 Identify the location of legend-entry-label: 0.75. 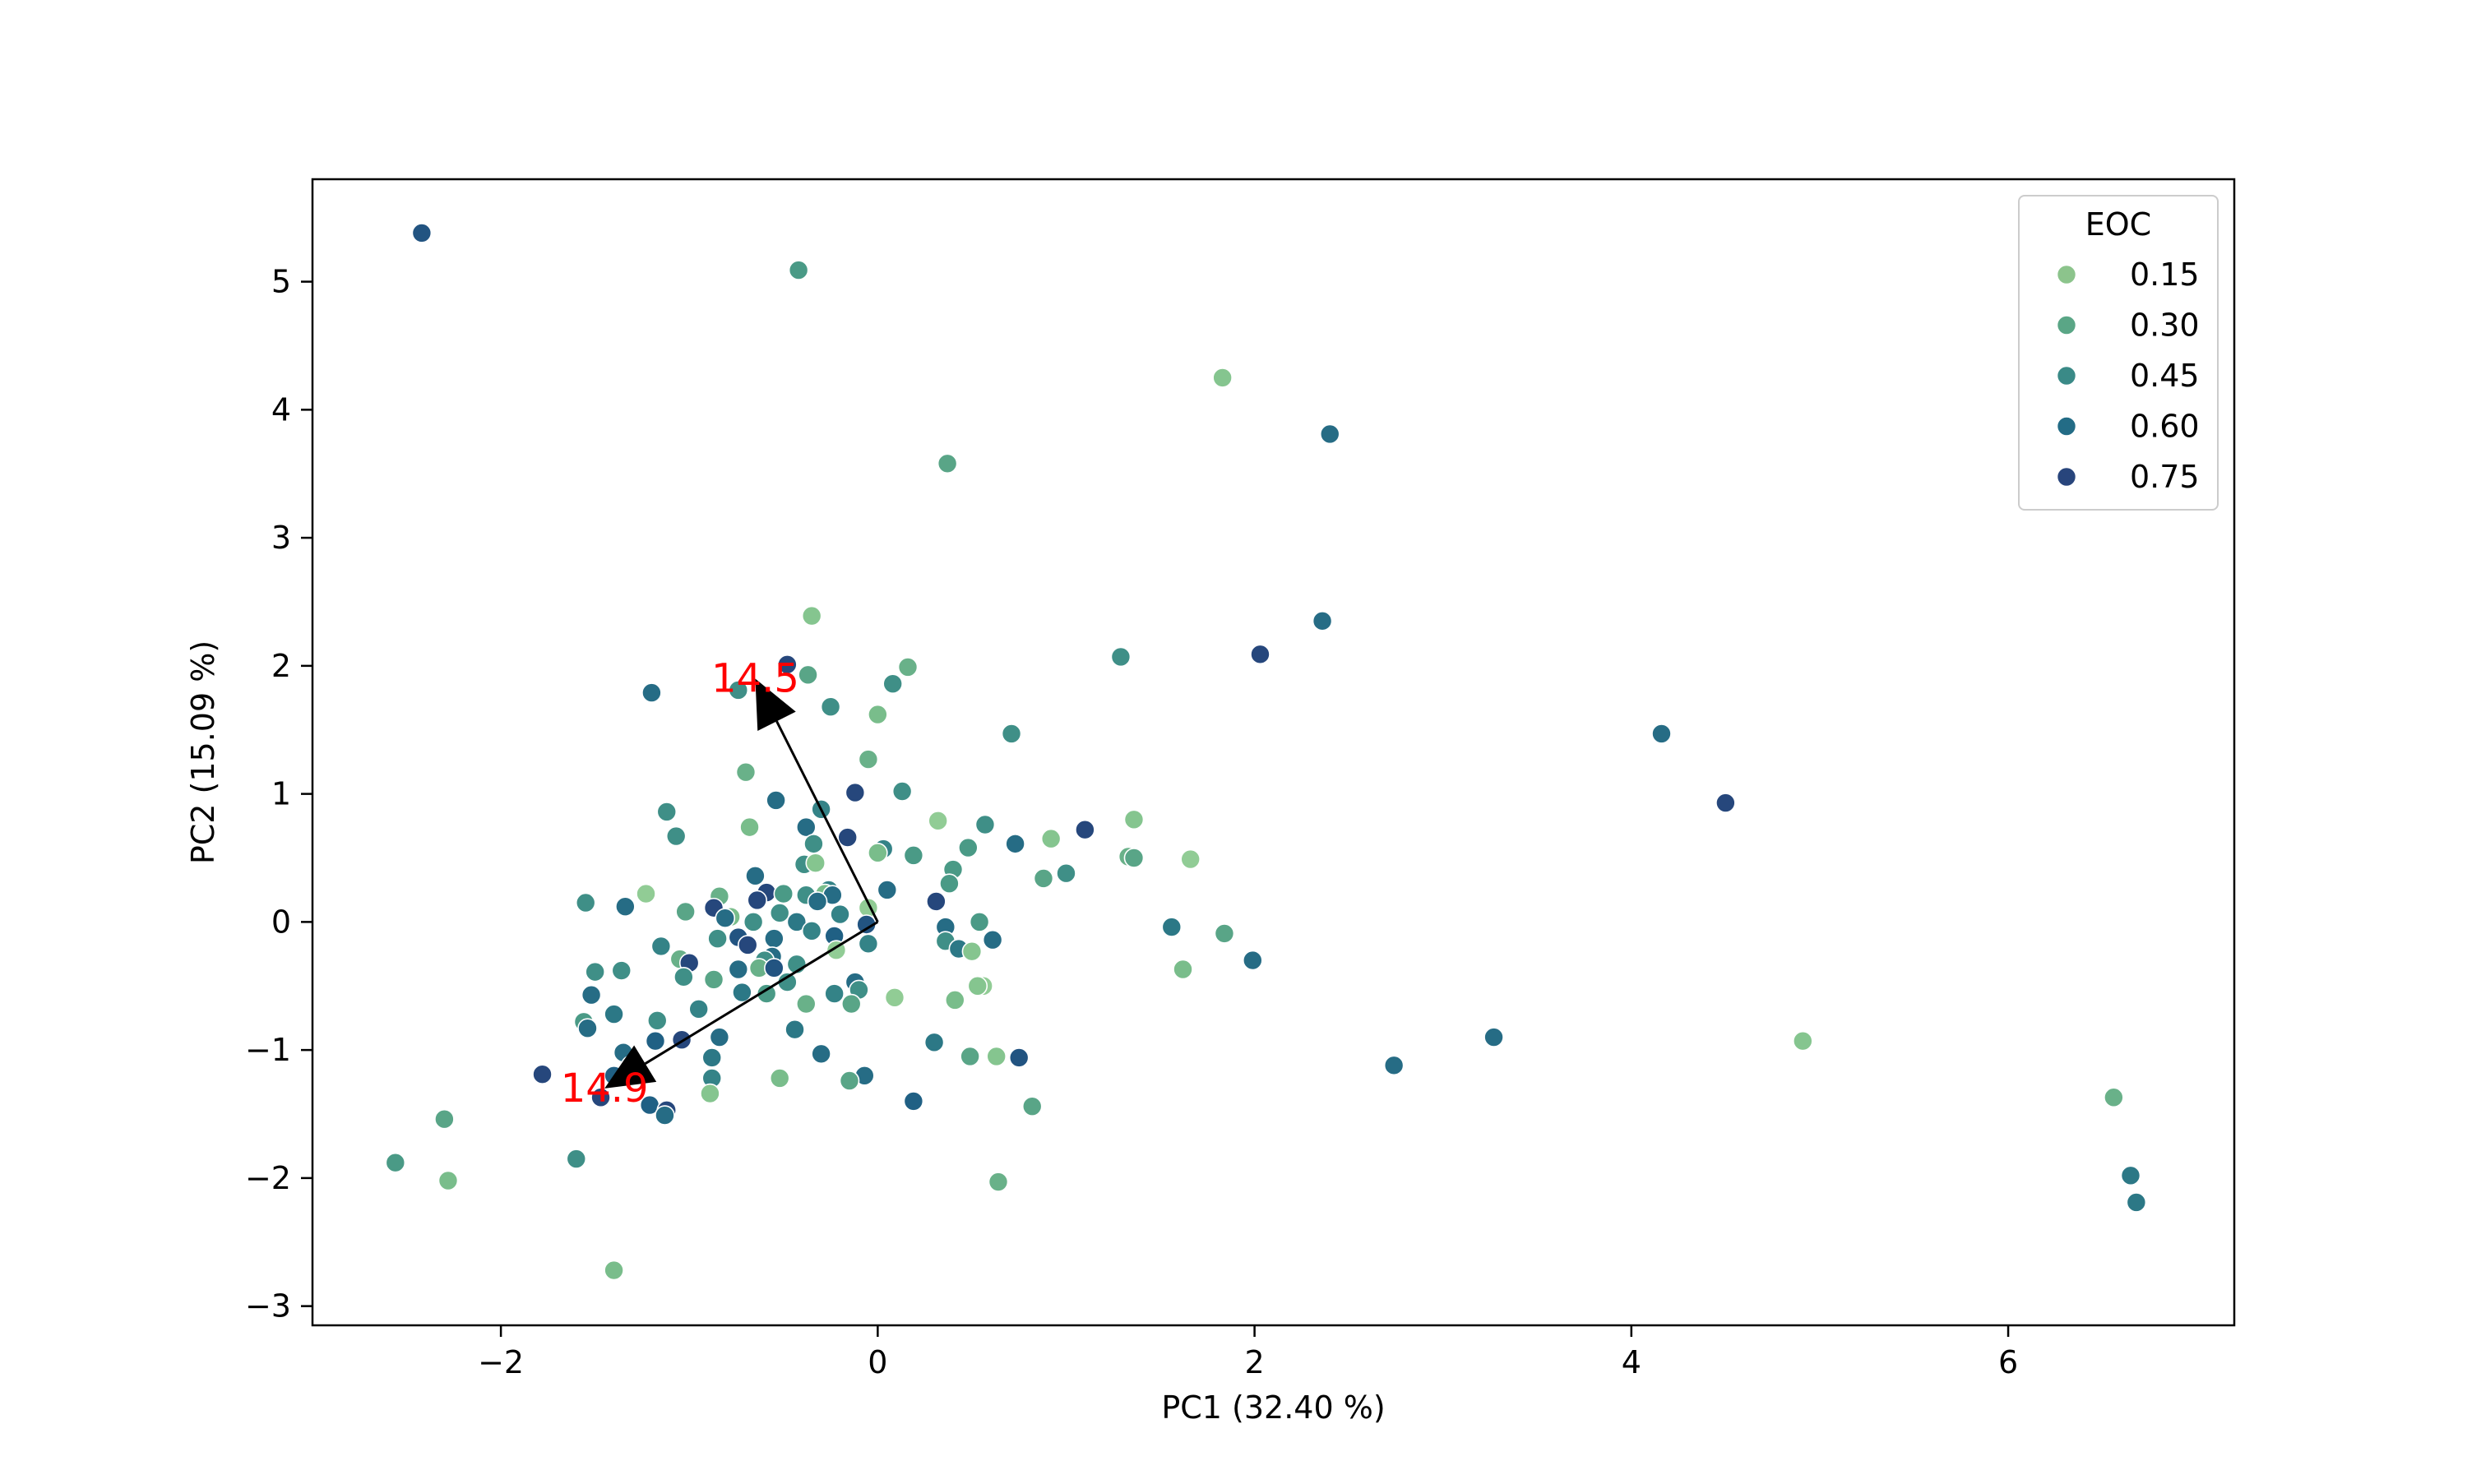
(2165, 477).